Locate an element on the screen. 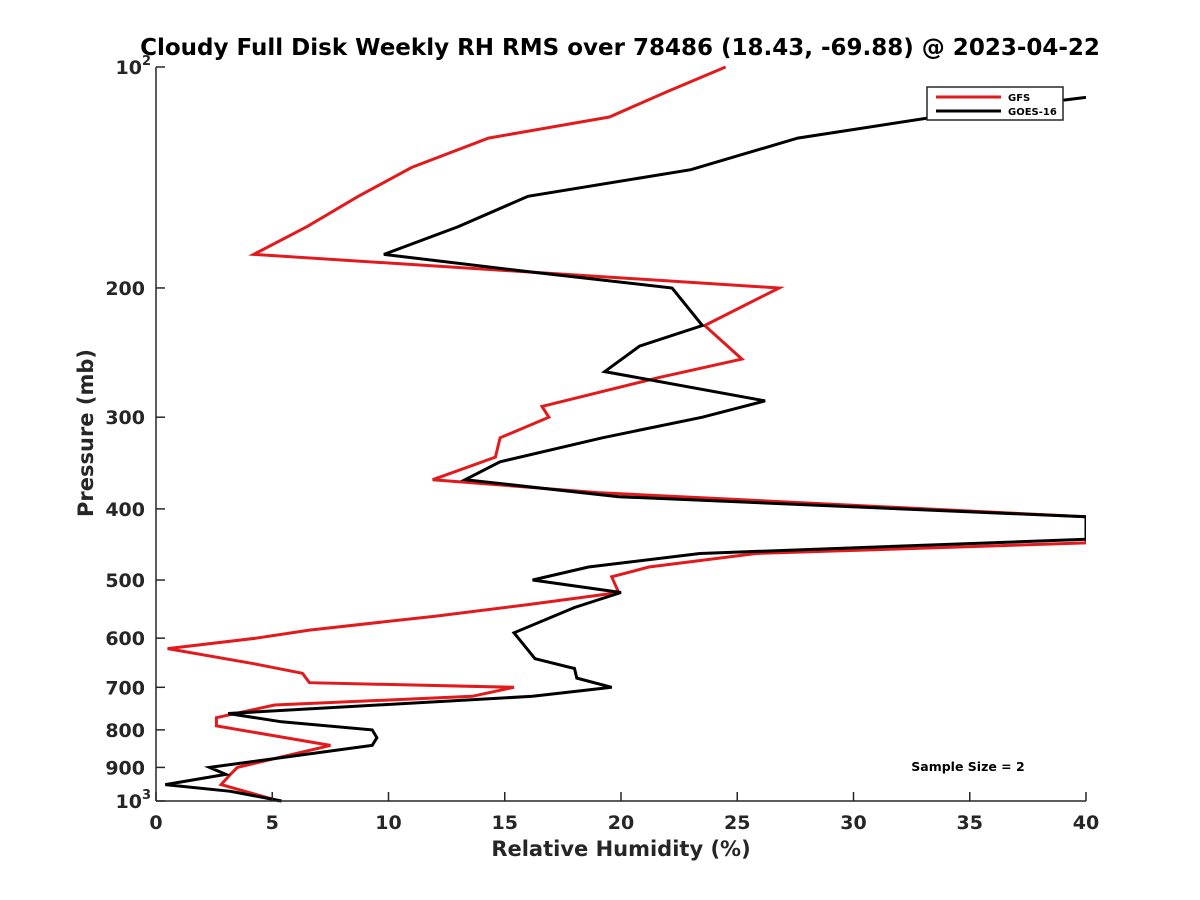  y-ticks: 10² 200 300 400 500 600 700 800 900 10³ is located at coordinates (135, 433).